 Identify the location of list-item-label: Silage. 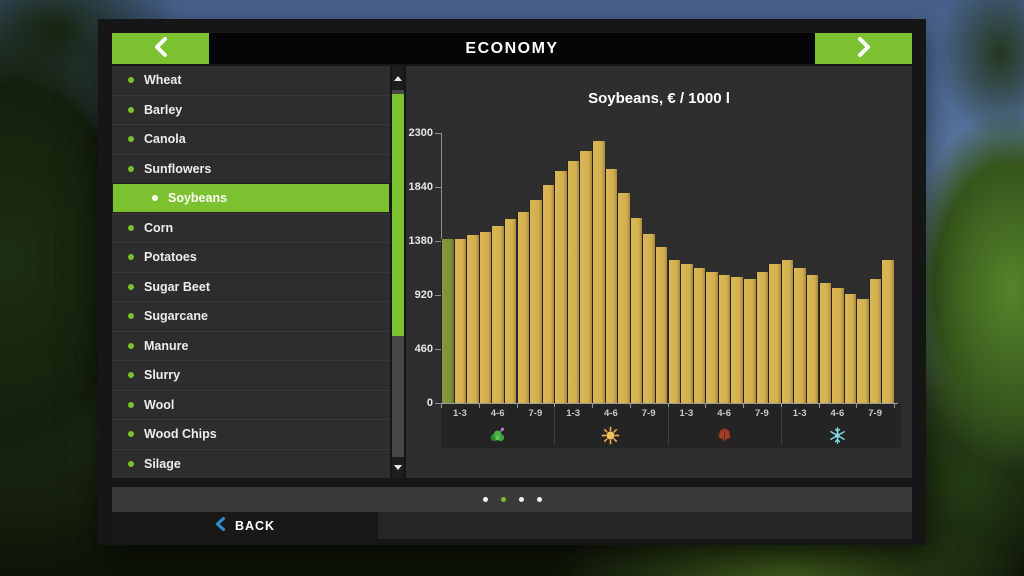
(162, 463).